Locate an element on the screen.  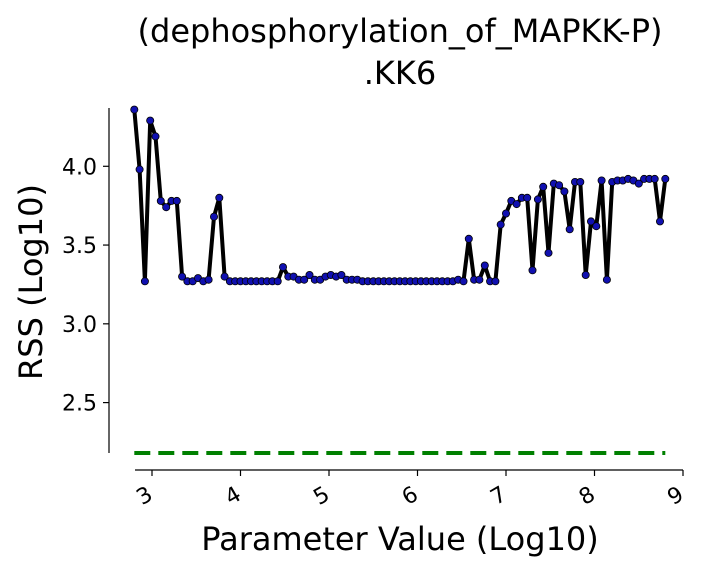
y-tick-label: 2.5 is located at coordinates (79, 404).